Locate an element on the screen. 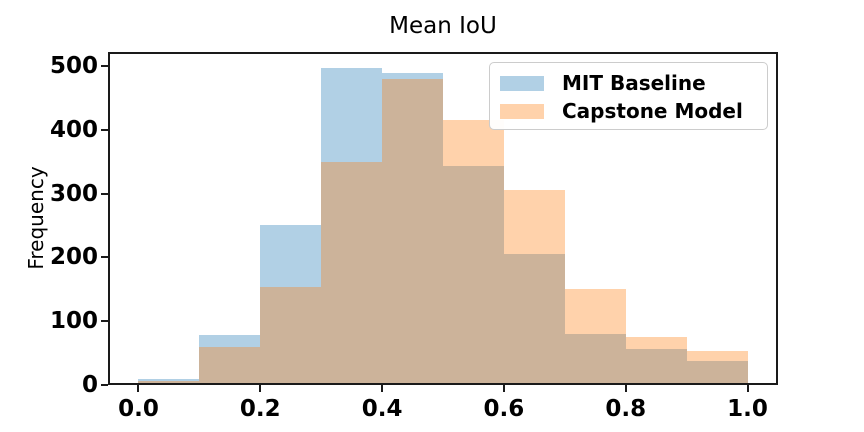 Image resolution: width=864 pixels, height=432 pixels. legend-label-mit-baseline: MIT Baseline is located at coordinates (634, 83).